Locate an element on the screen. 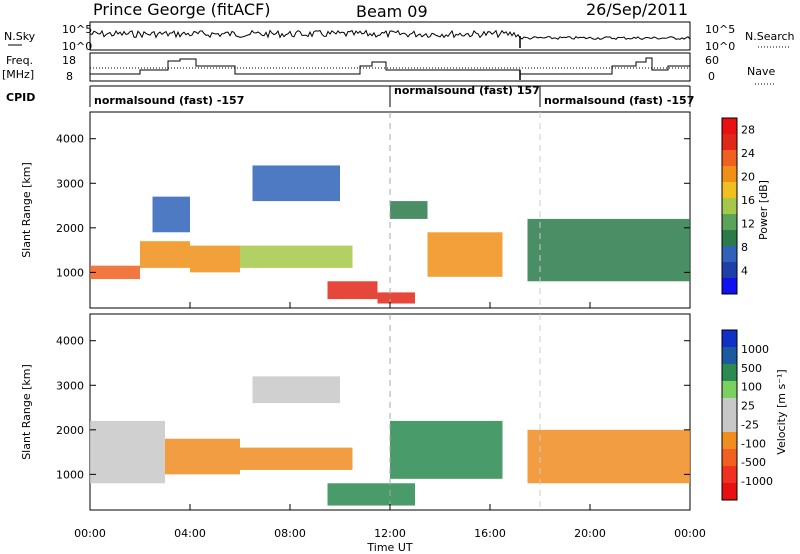 The height and width of the screenshot is (554, 800). power-colorbar-tick-2: 12 is located at coordinates (748, 224).